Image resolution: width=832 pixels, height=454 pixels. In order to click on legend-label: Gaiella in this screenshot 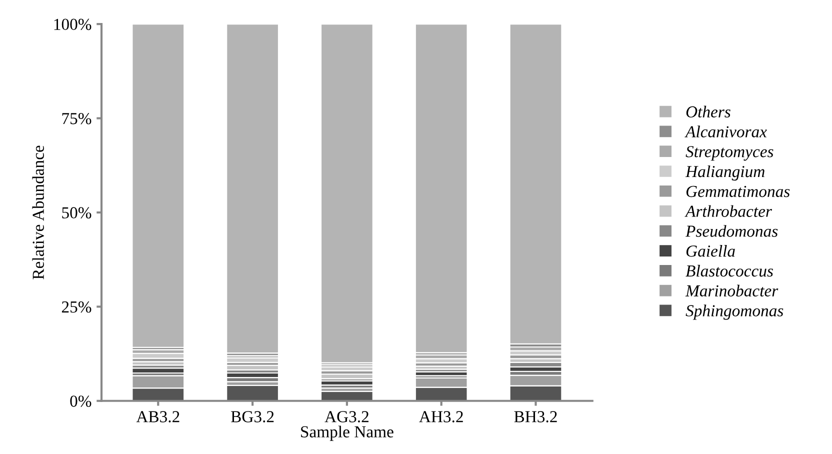, I will do `click(710, 251)`.